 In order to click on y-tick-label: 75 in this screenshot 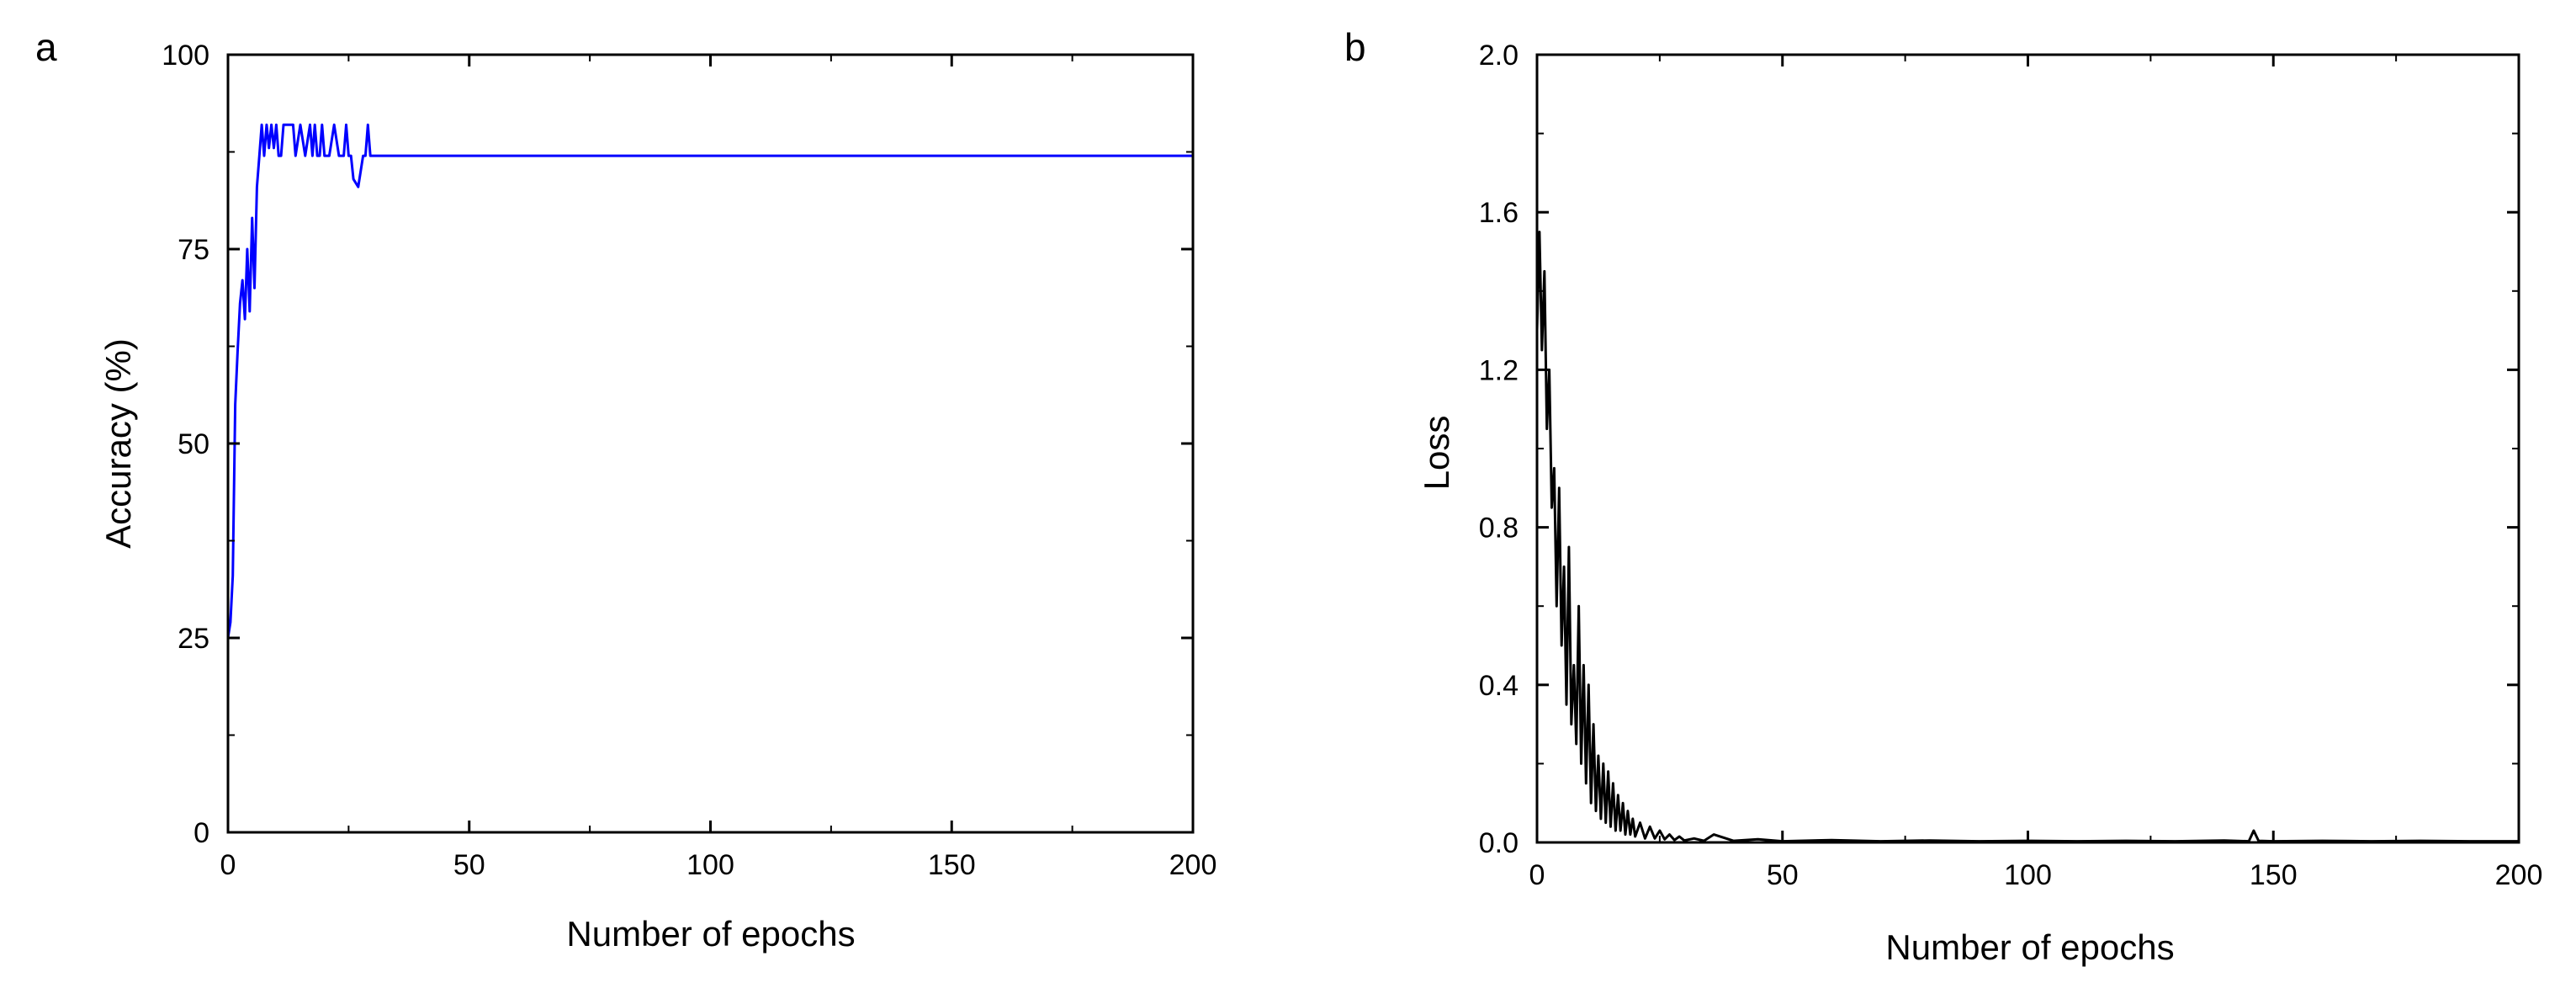, I will do `click(193, 250)`.